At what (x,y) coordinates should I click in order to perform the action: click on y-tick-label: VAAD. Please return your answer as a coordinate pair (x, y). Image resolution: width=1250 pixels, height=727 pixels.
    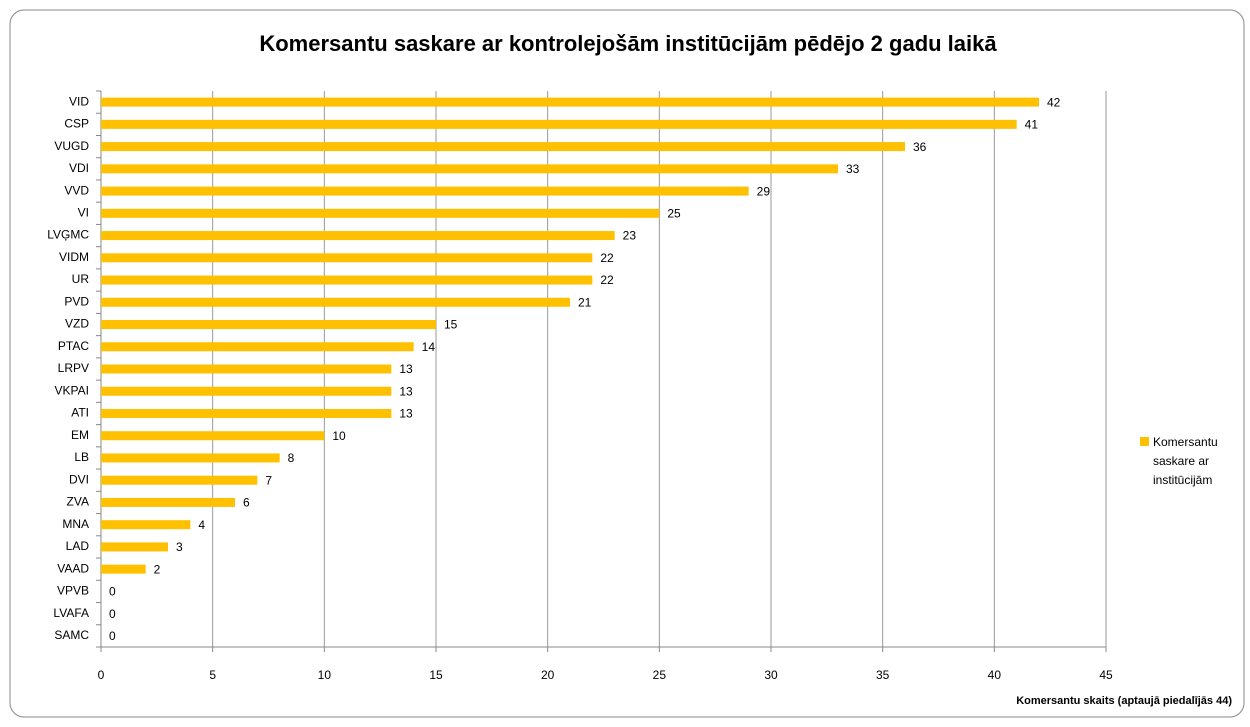
    Looking at the image, I should click on (73, 568).